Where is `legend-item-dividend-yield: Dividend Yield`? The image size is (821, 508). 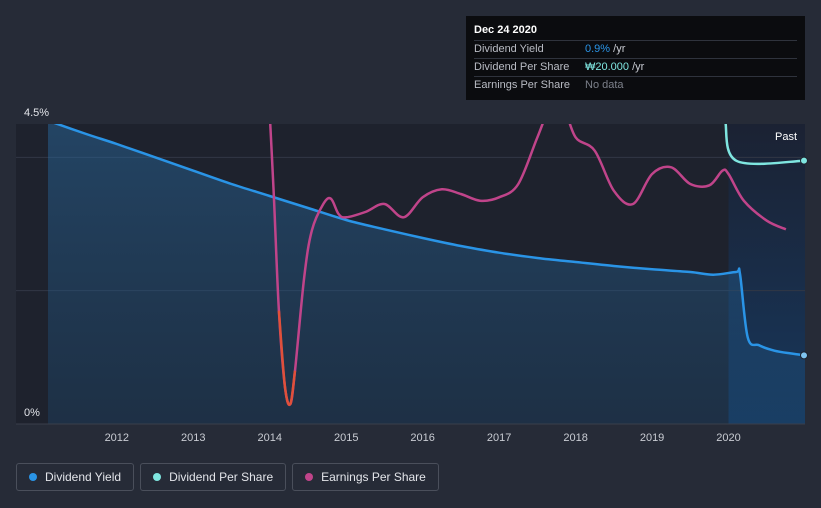
legend-item-dividend-yield: Dividend Yield is located at coordinates (75, 477).